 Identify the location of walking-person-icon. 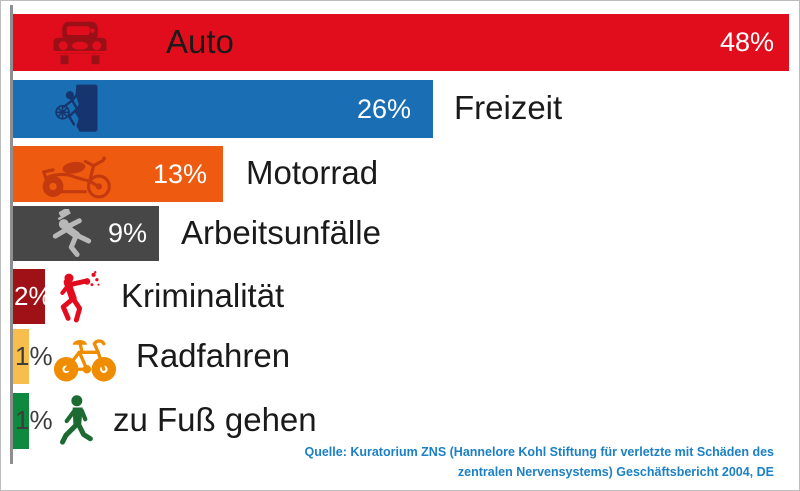
(76, 421).